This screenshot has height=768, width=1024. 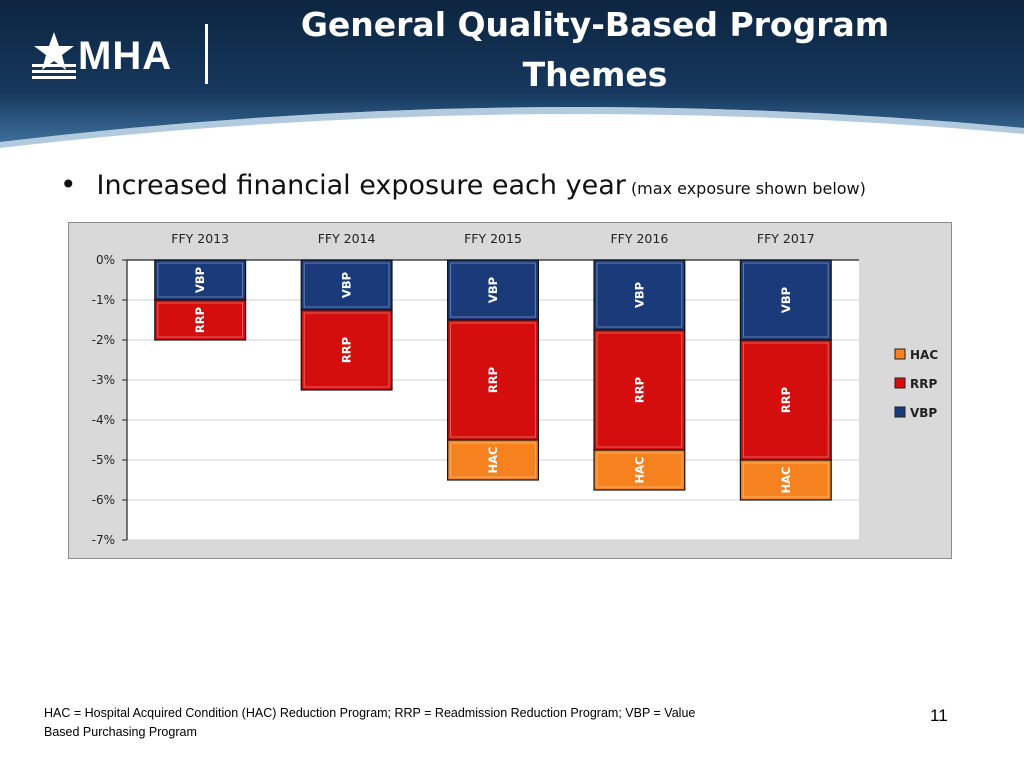 I want to click on y-tick-label: -5%, so click(x=103, y=460).